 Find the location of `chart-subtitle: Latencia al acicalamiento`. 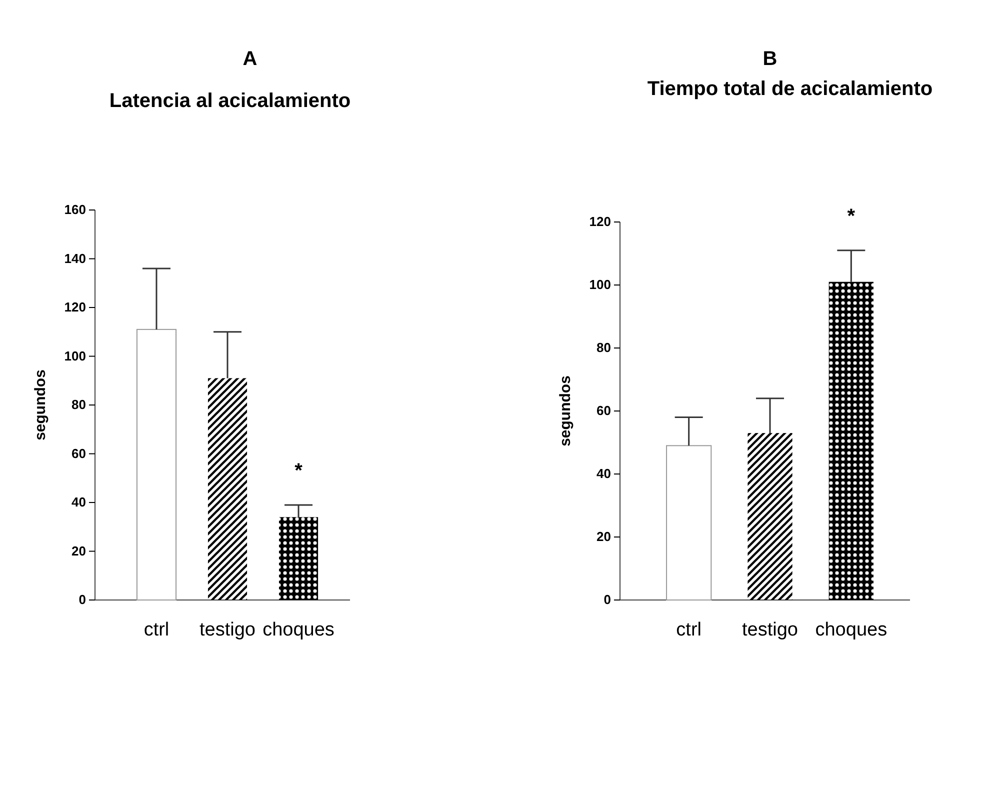

chart-subtitle: Latencia al acicalamiento is located at coordinates (230, 101).